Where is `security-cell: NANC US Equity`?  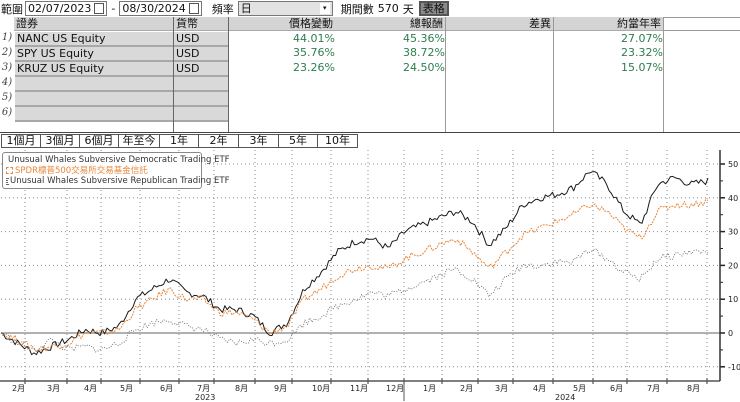 security-cell: NANC US Equity is located at coordinates (94, 39).